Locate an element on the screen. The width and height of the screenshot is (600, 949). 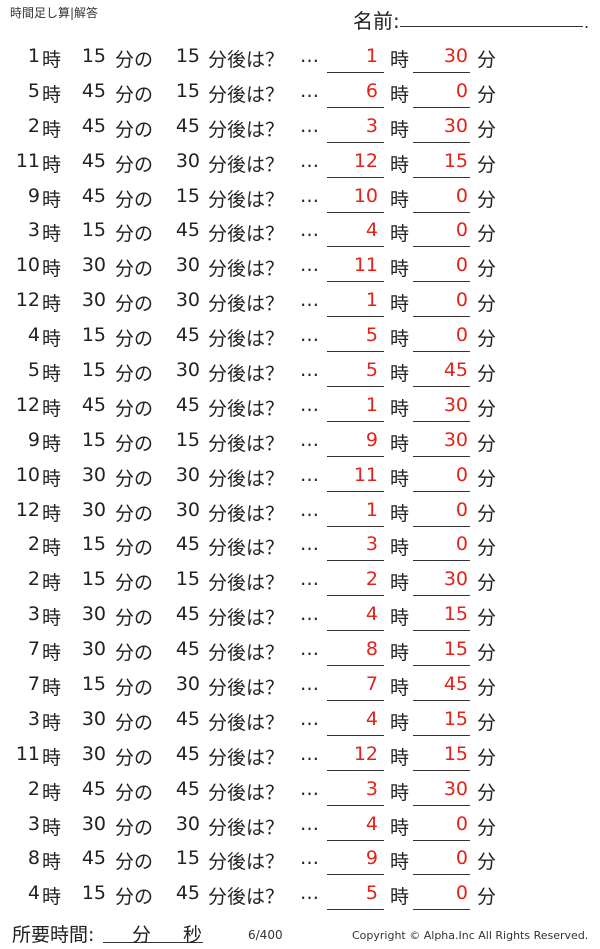
problem-row: 1 時 15 分の 15 分後は？… 1 時 30 分 is located at coordinates (300, 57).